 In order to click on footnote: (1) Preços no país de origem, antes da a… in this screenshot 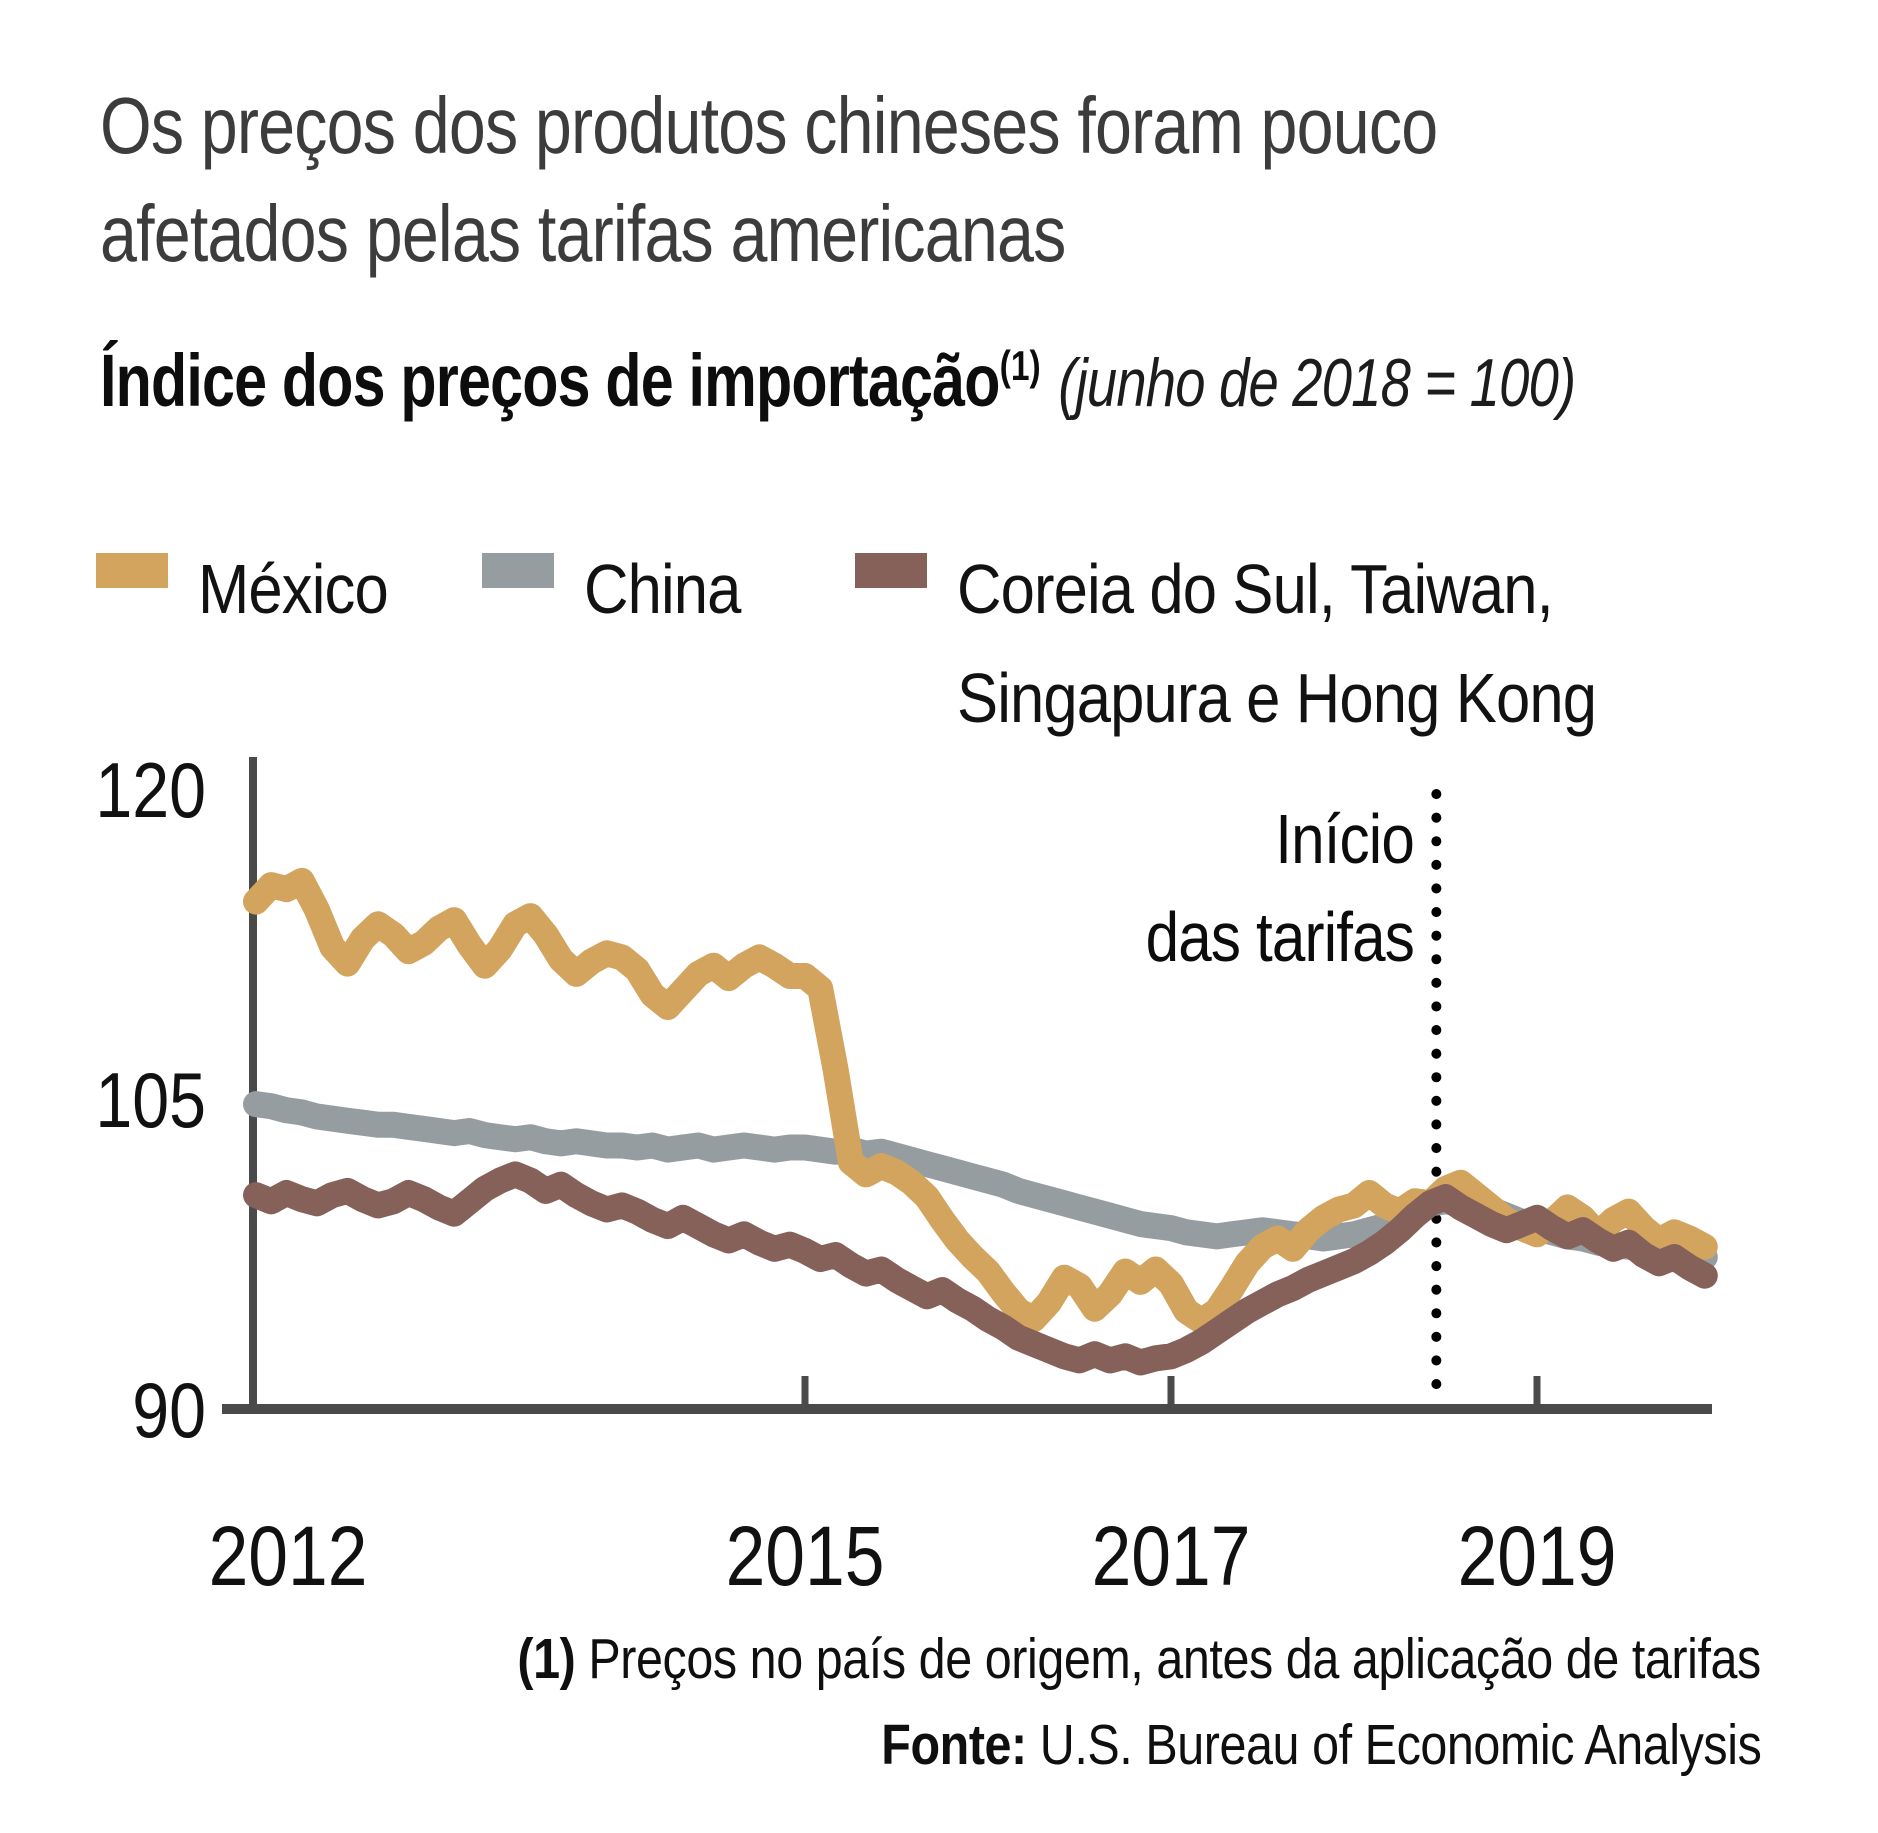, I will do `click(1139, 1659)`.